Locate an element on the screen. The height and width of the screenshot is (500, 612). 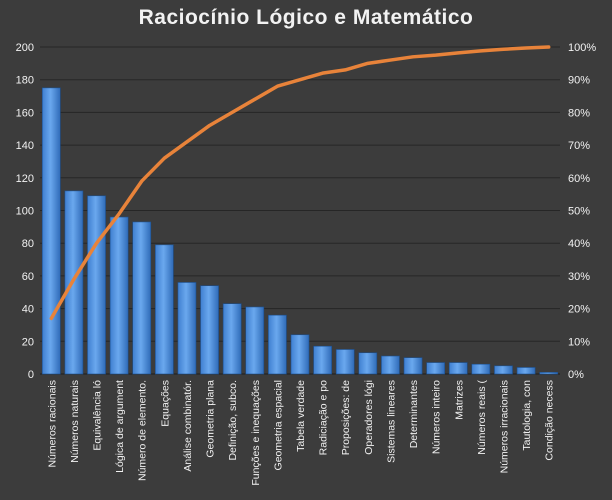
y-tick-label: 180 is located at coordinates (25, 81).